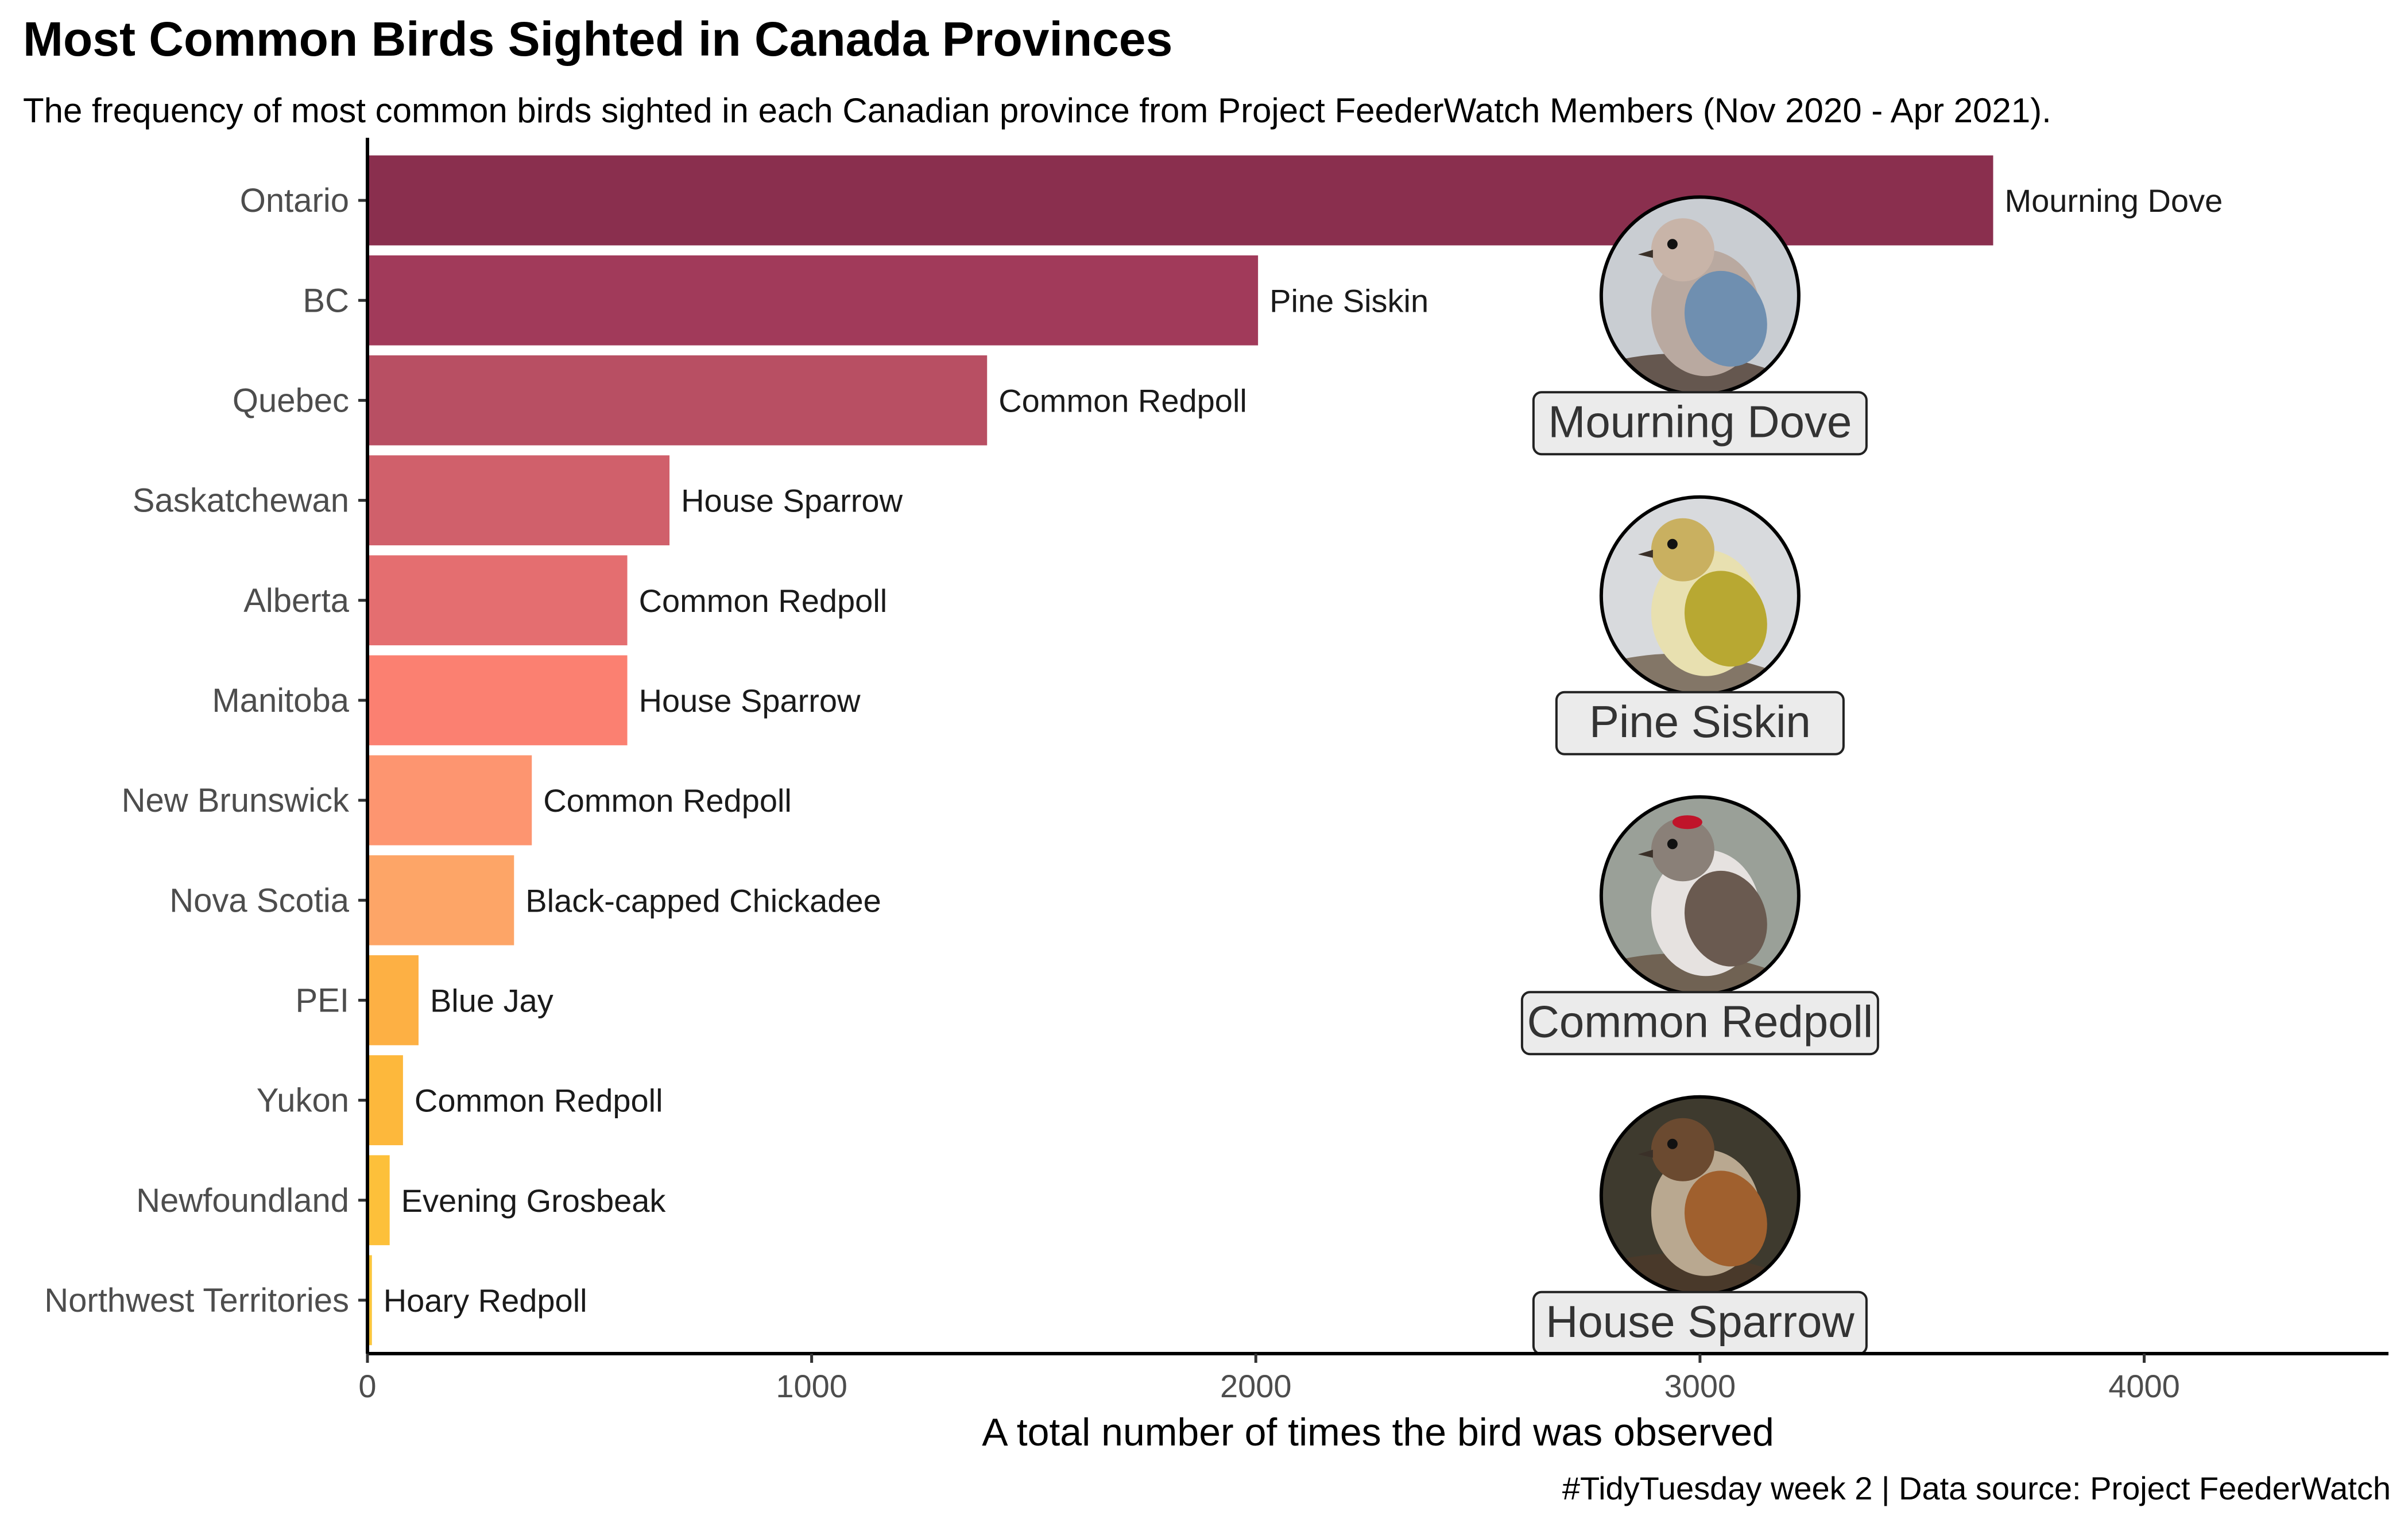 This screenshot has width=2408, height=1531. What do you see at coordinates (763, 601) in the screenshot?
I see `bar-label-alberta: Common Redpoll` at bounding box center [763, 601].